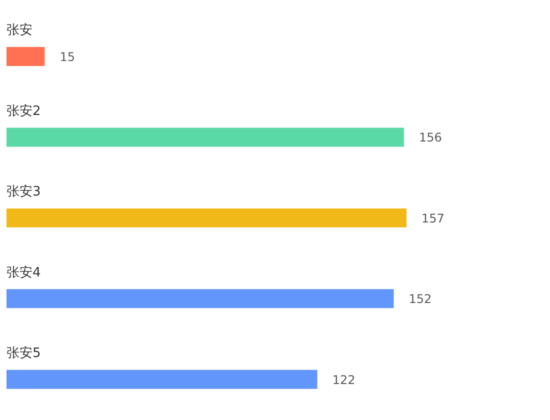 The image size is (550, 420). I want to click on data-label: 152, so click(420, 299).